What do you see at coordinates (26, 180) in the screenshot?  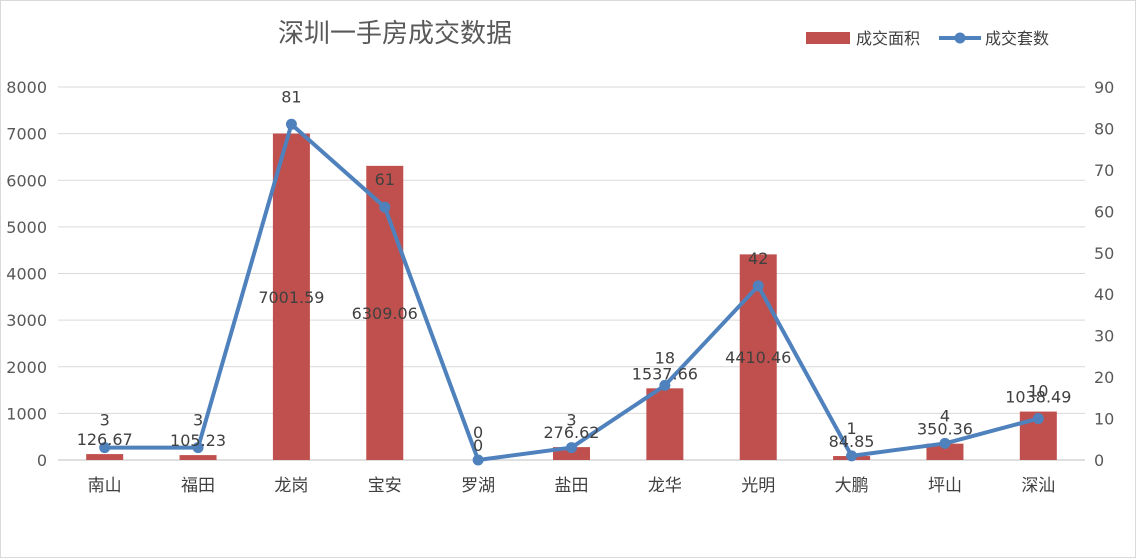 I see `left-tick-label: 6000` at bounding box center [26, 180].